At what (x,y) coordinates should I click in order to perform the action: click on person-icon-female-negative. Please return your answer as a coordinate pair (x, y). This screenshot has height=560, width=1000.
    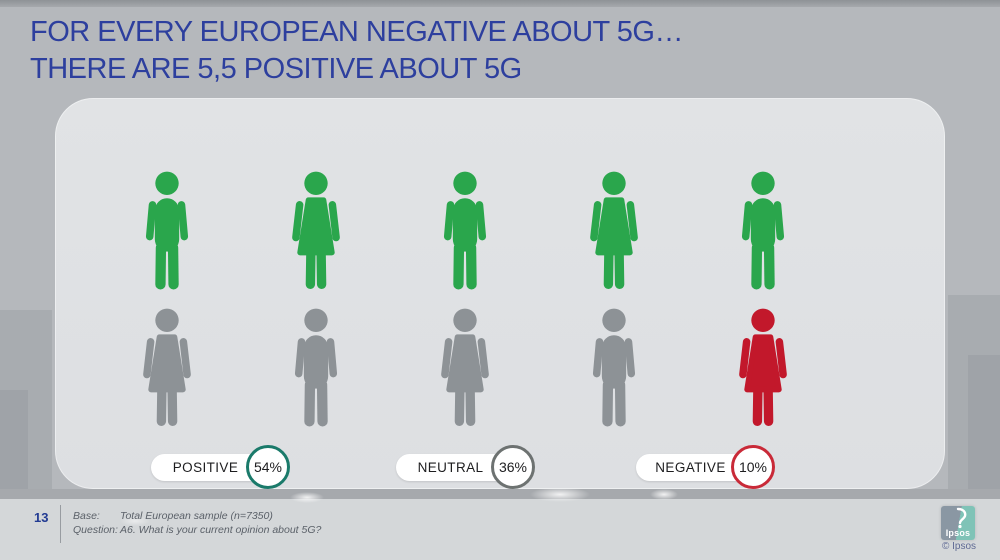
    Looking at the image, I should click on (762, 368).